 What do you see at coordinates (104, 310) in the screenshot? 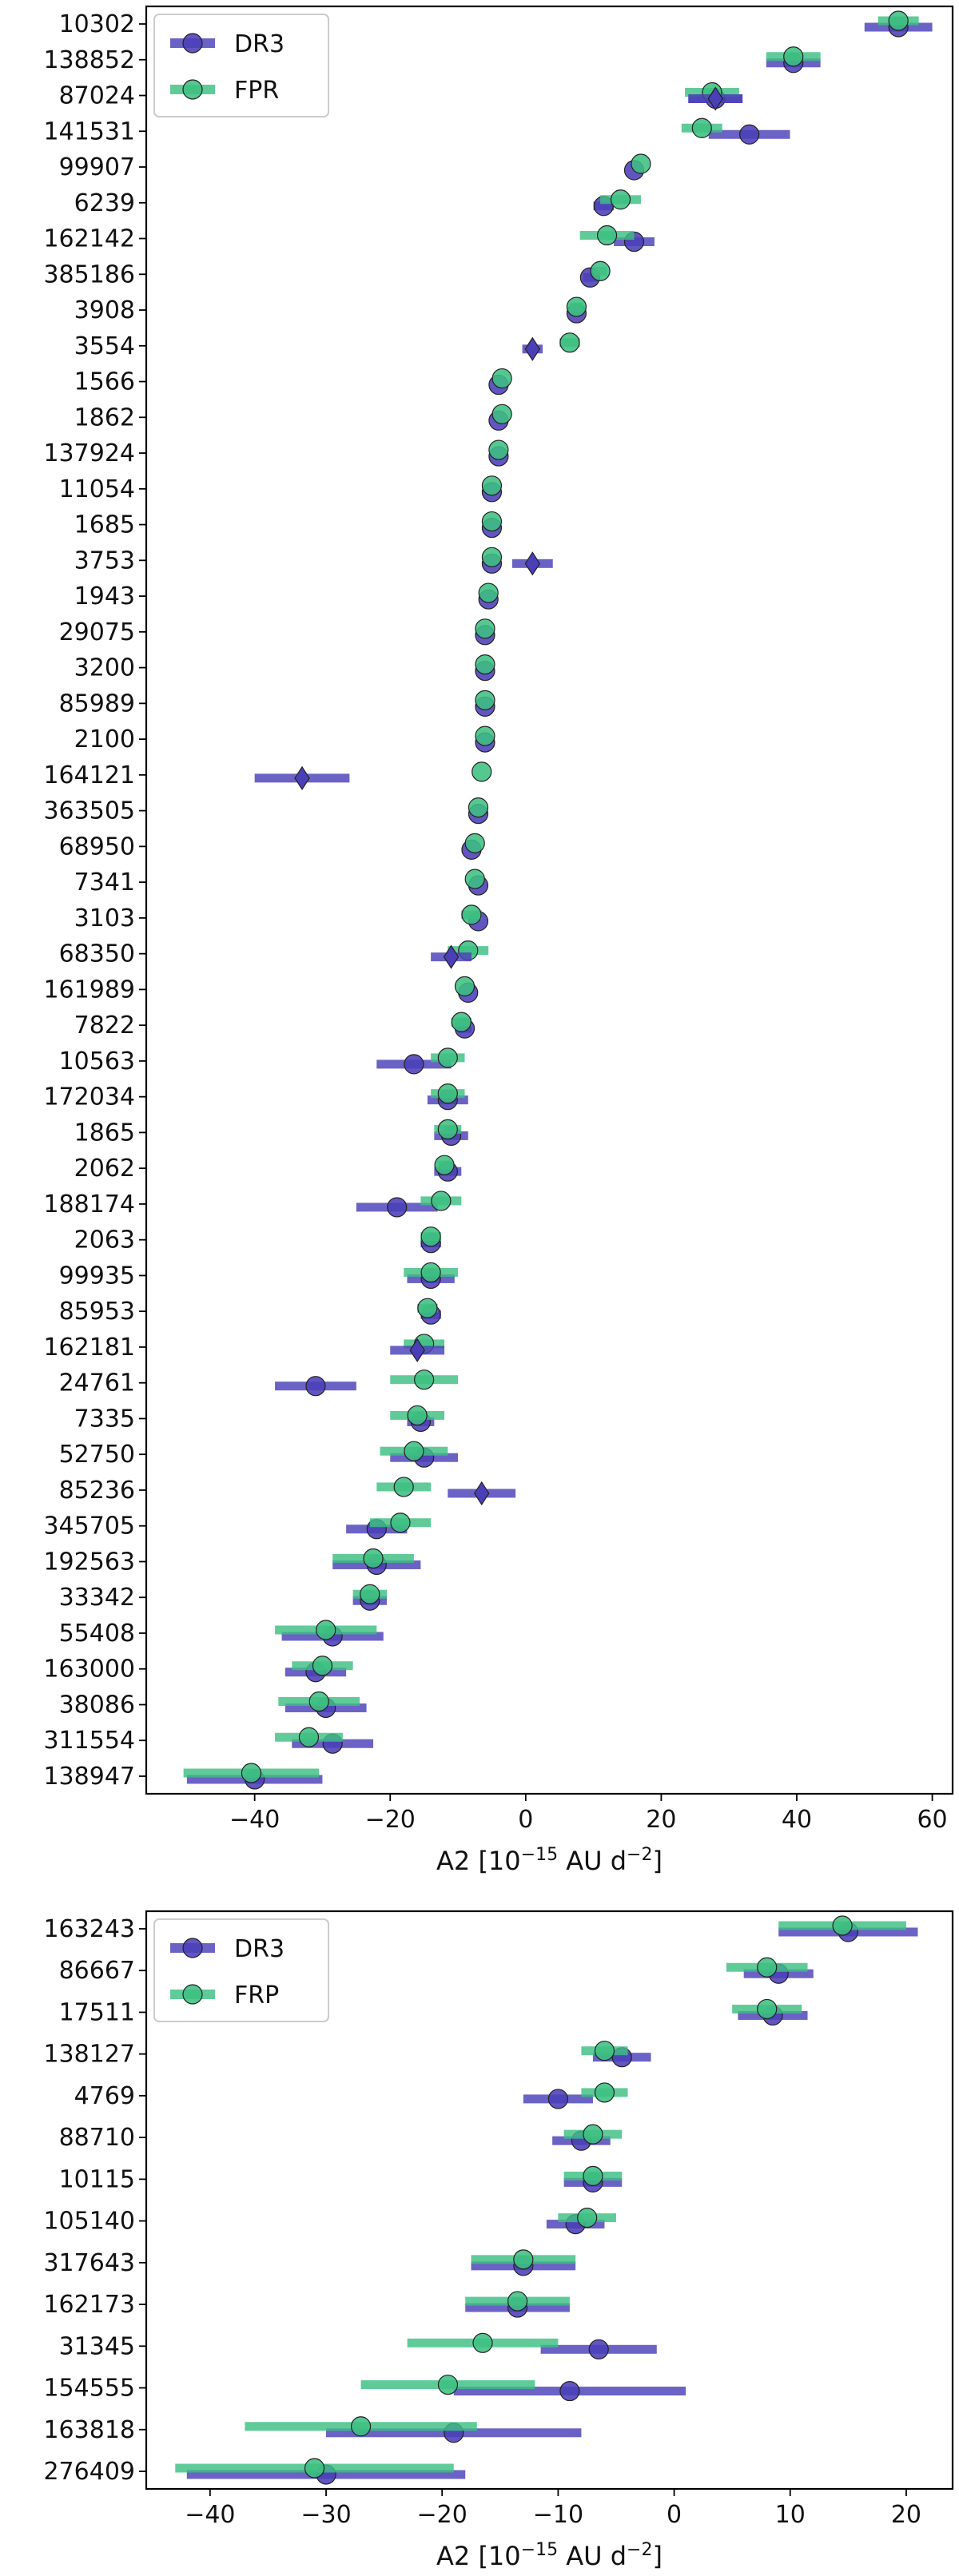
I see `ytick-label: 3908` at bounding box center [104, 310].